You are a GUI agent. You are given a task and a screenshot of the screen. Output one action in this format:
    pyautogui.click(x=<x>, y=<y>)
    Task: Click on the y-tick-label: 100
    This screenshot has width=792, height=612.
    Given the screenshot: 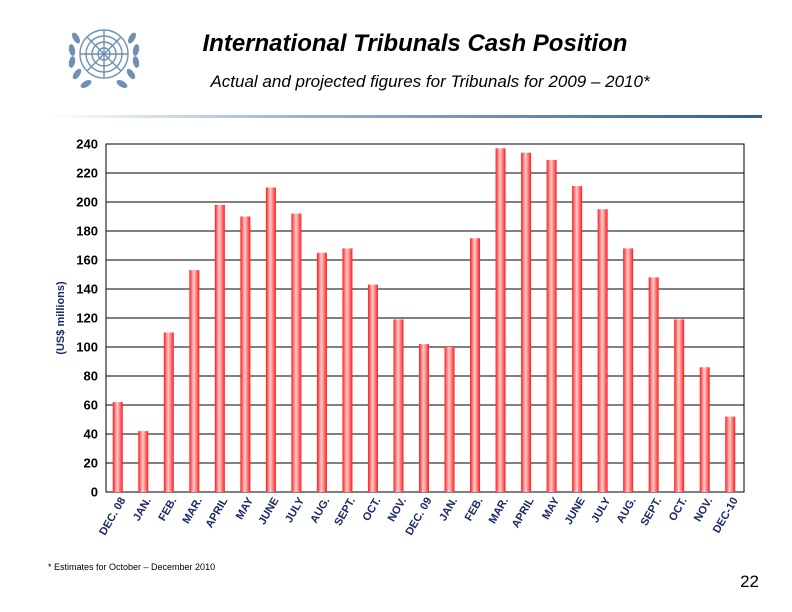 What is the action you would take?
    pyautogui.click(x=87, y=347)
    